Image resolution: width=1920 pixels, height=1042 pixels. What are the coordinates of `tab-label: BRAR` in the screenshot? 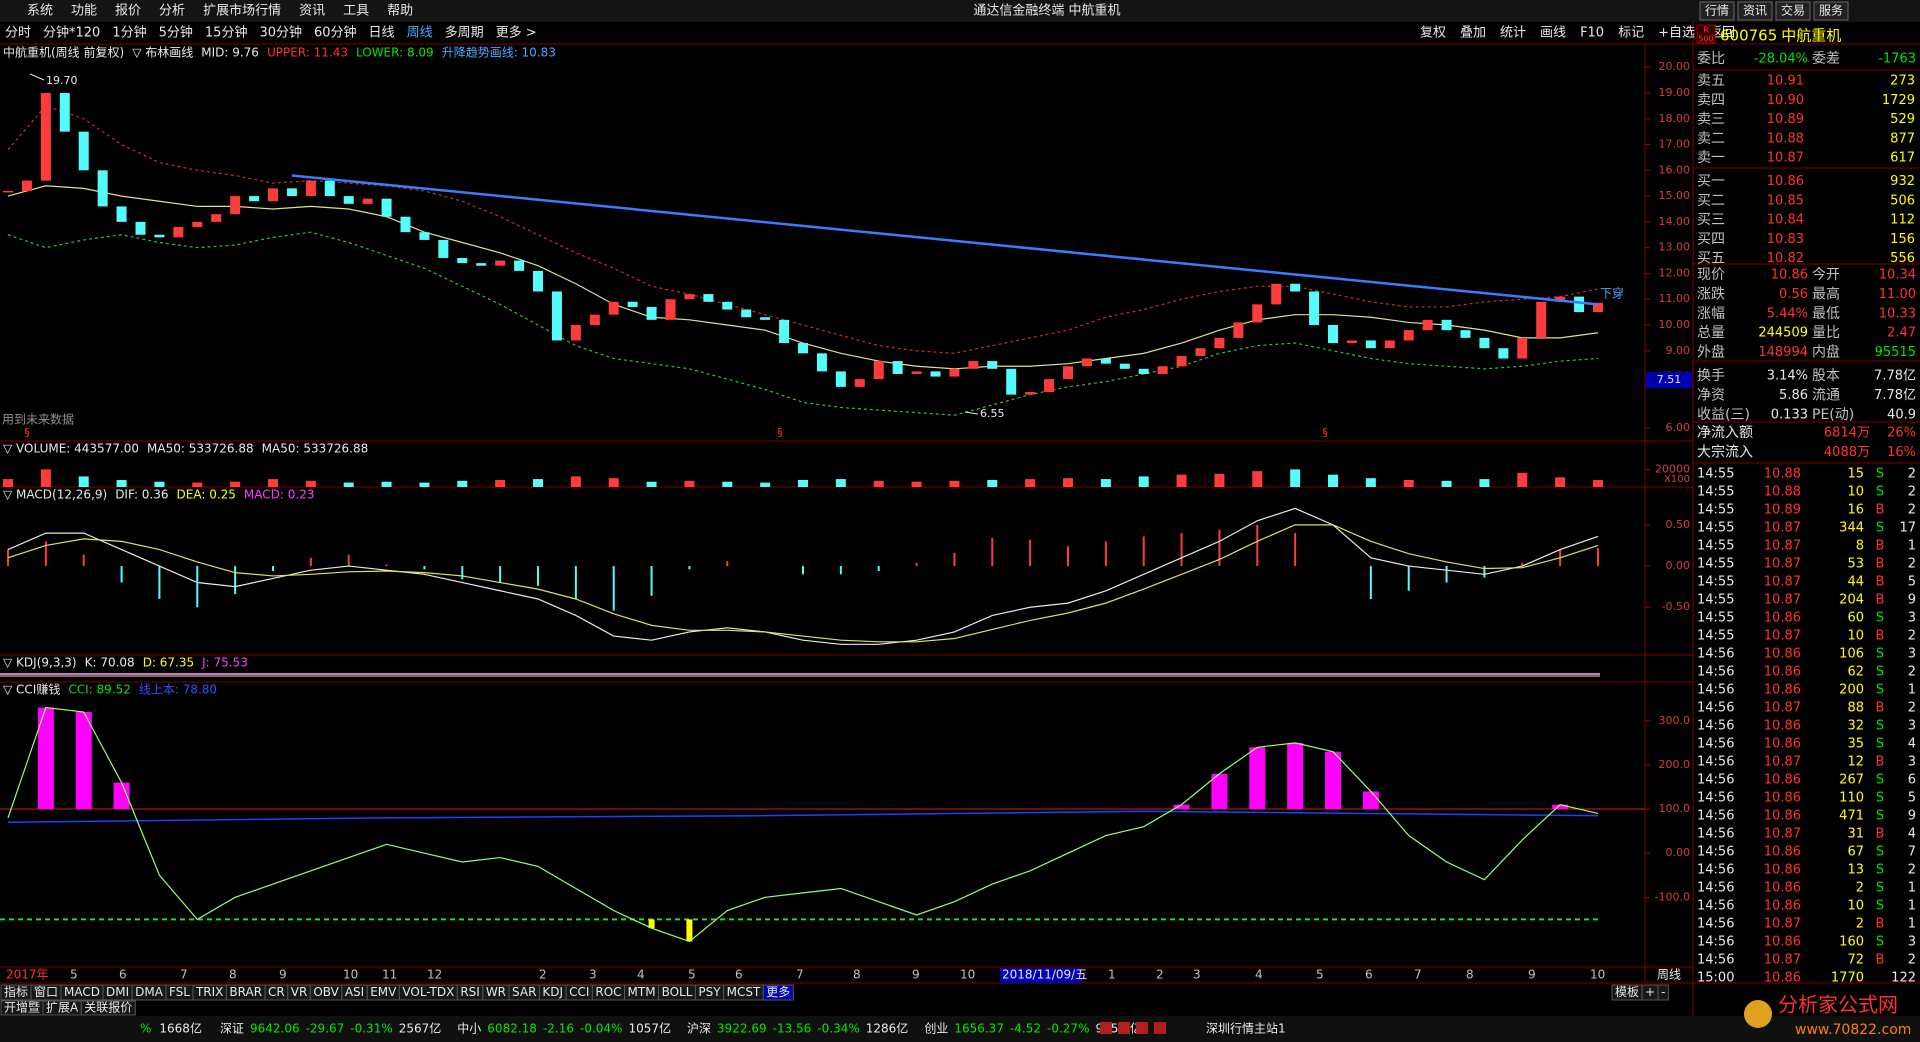 It's located at (245, 992).